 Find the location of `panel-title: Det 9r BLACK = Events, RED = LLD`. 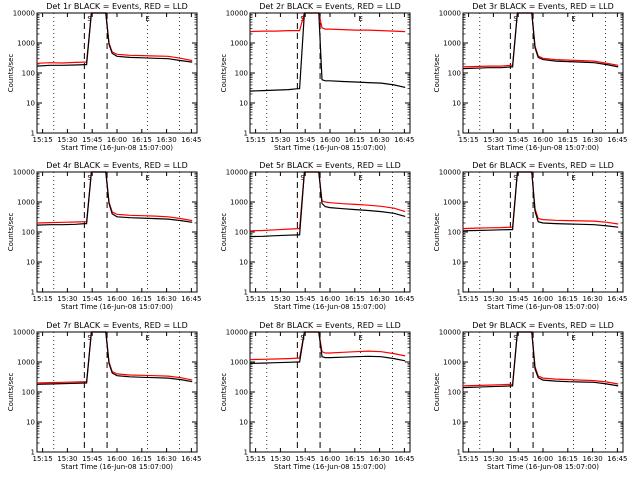

panel-title: Det 9r BLACK = Events, RED = LLD is located at coordinates (543, 325).